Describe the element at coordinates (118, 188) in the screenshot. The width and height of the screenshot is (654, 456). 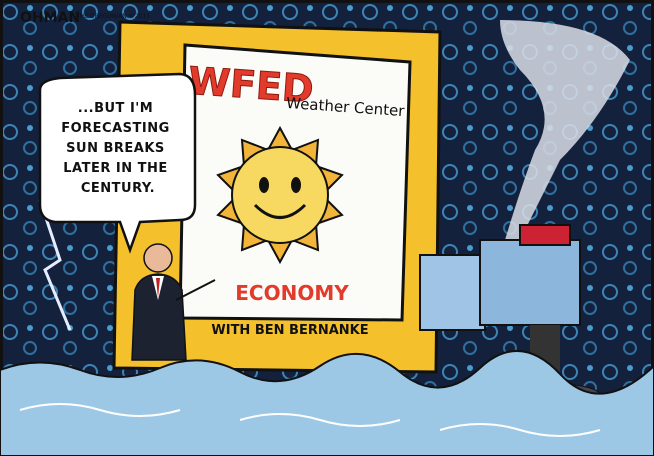
I see `speech-line: CENTURY.` at that location.